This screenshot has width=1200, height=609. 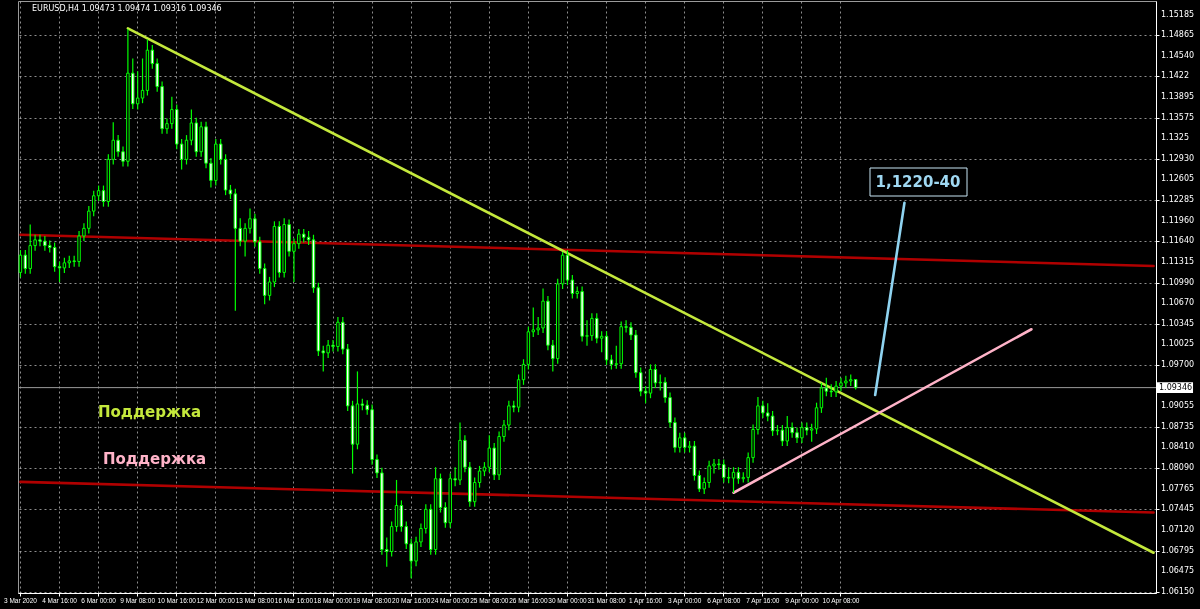 What do you see at coordinates (1178, 550) in the screenshot?
I see `y-tick-label: 1.06795` at bounding box center [1178, 550].